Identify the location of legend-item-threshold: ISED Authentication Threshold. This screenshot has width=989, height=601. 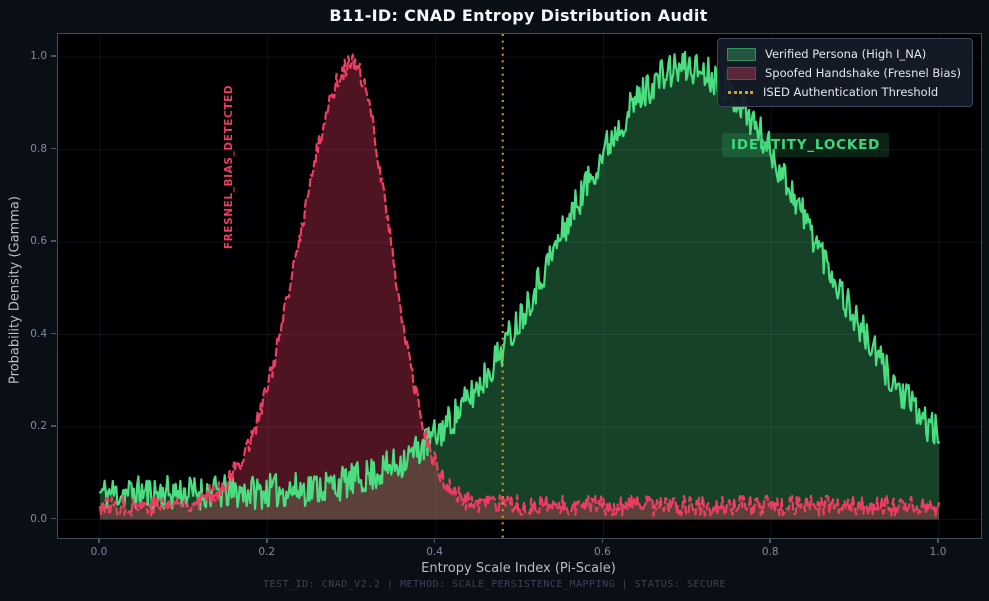
(844, 92).